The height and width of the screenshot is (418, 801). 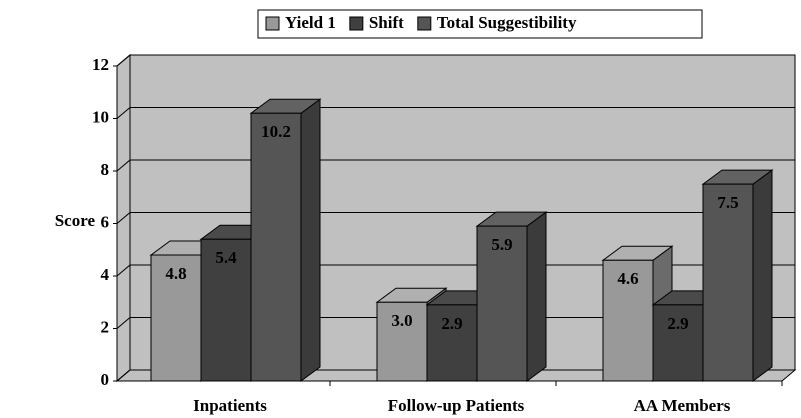 What do you see at coordinates (175, 273) in the screenshot?
I see `value-label: 4.8` at bounding box center [175, 273].